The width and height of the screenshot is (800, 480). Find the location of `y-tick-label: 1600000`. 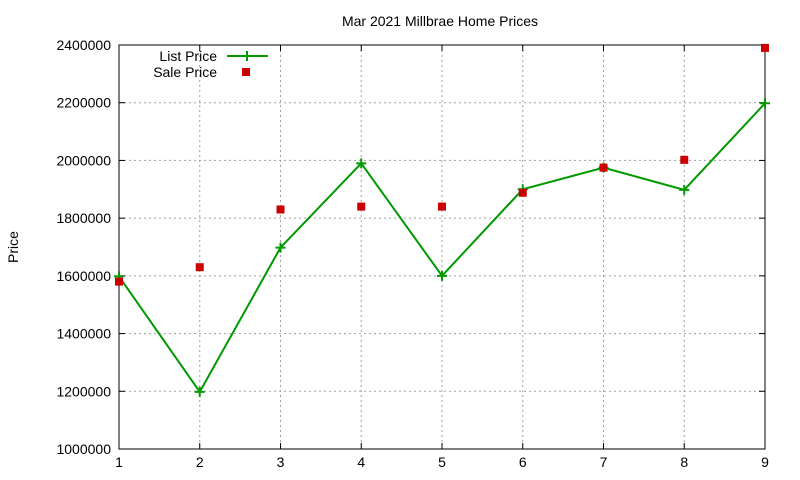

y-tick-label: 1600000 is located at coordinates (83, 276).